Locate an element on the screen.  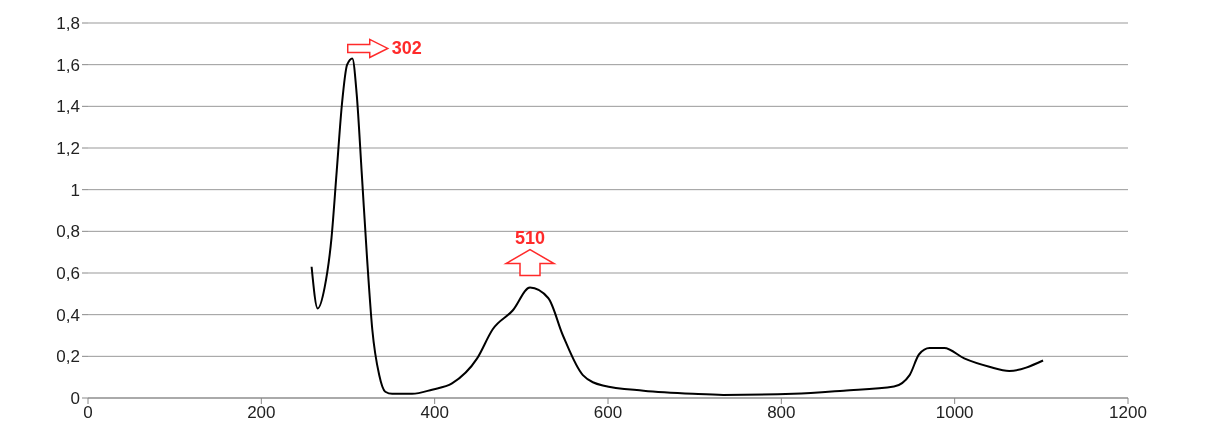
y-tick-label: 1,4 is located at coordinates (68, 107).